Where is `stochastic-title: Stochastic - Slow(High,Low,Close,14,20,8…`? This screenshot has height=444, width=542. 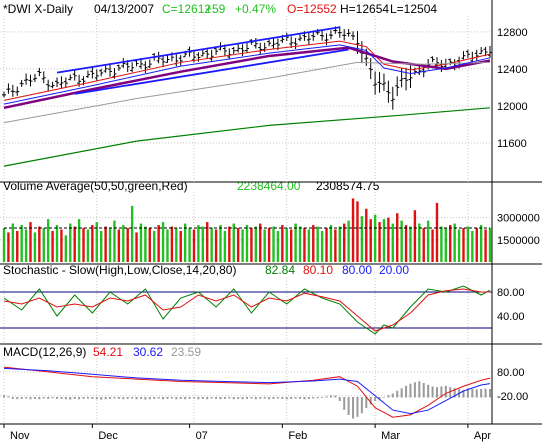
stochastic-title: Stochastic - Slow(High,Low,Close,14,20,8… is located at coordinates (119, 270).